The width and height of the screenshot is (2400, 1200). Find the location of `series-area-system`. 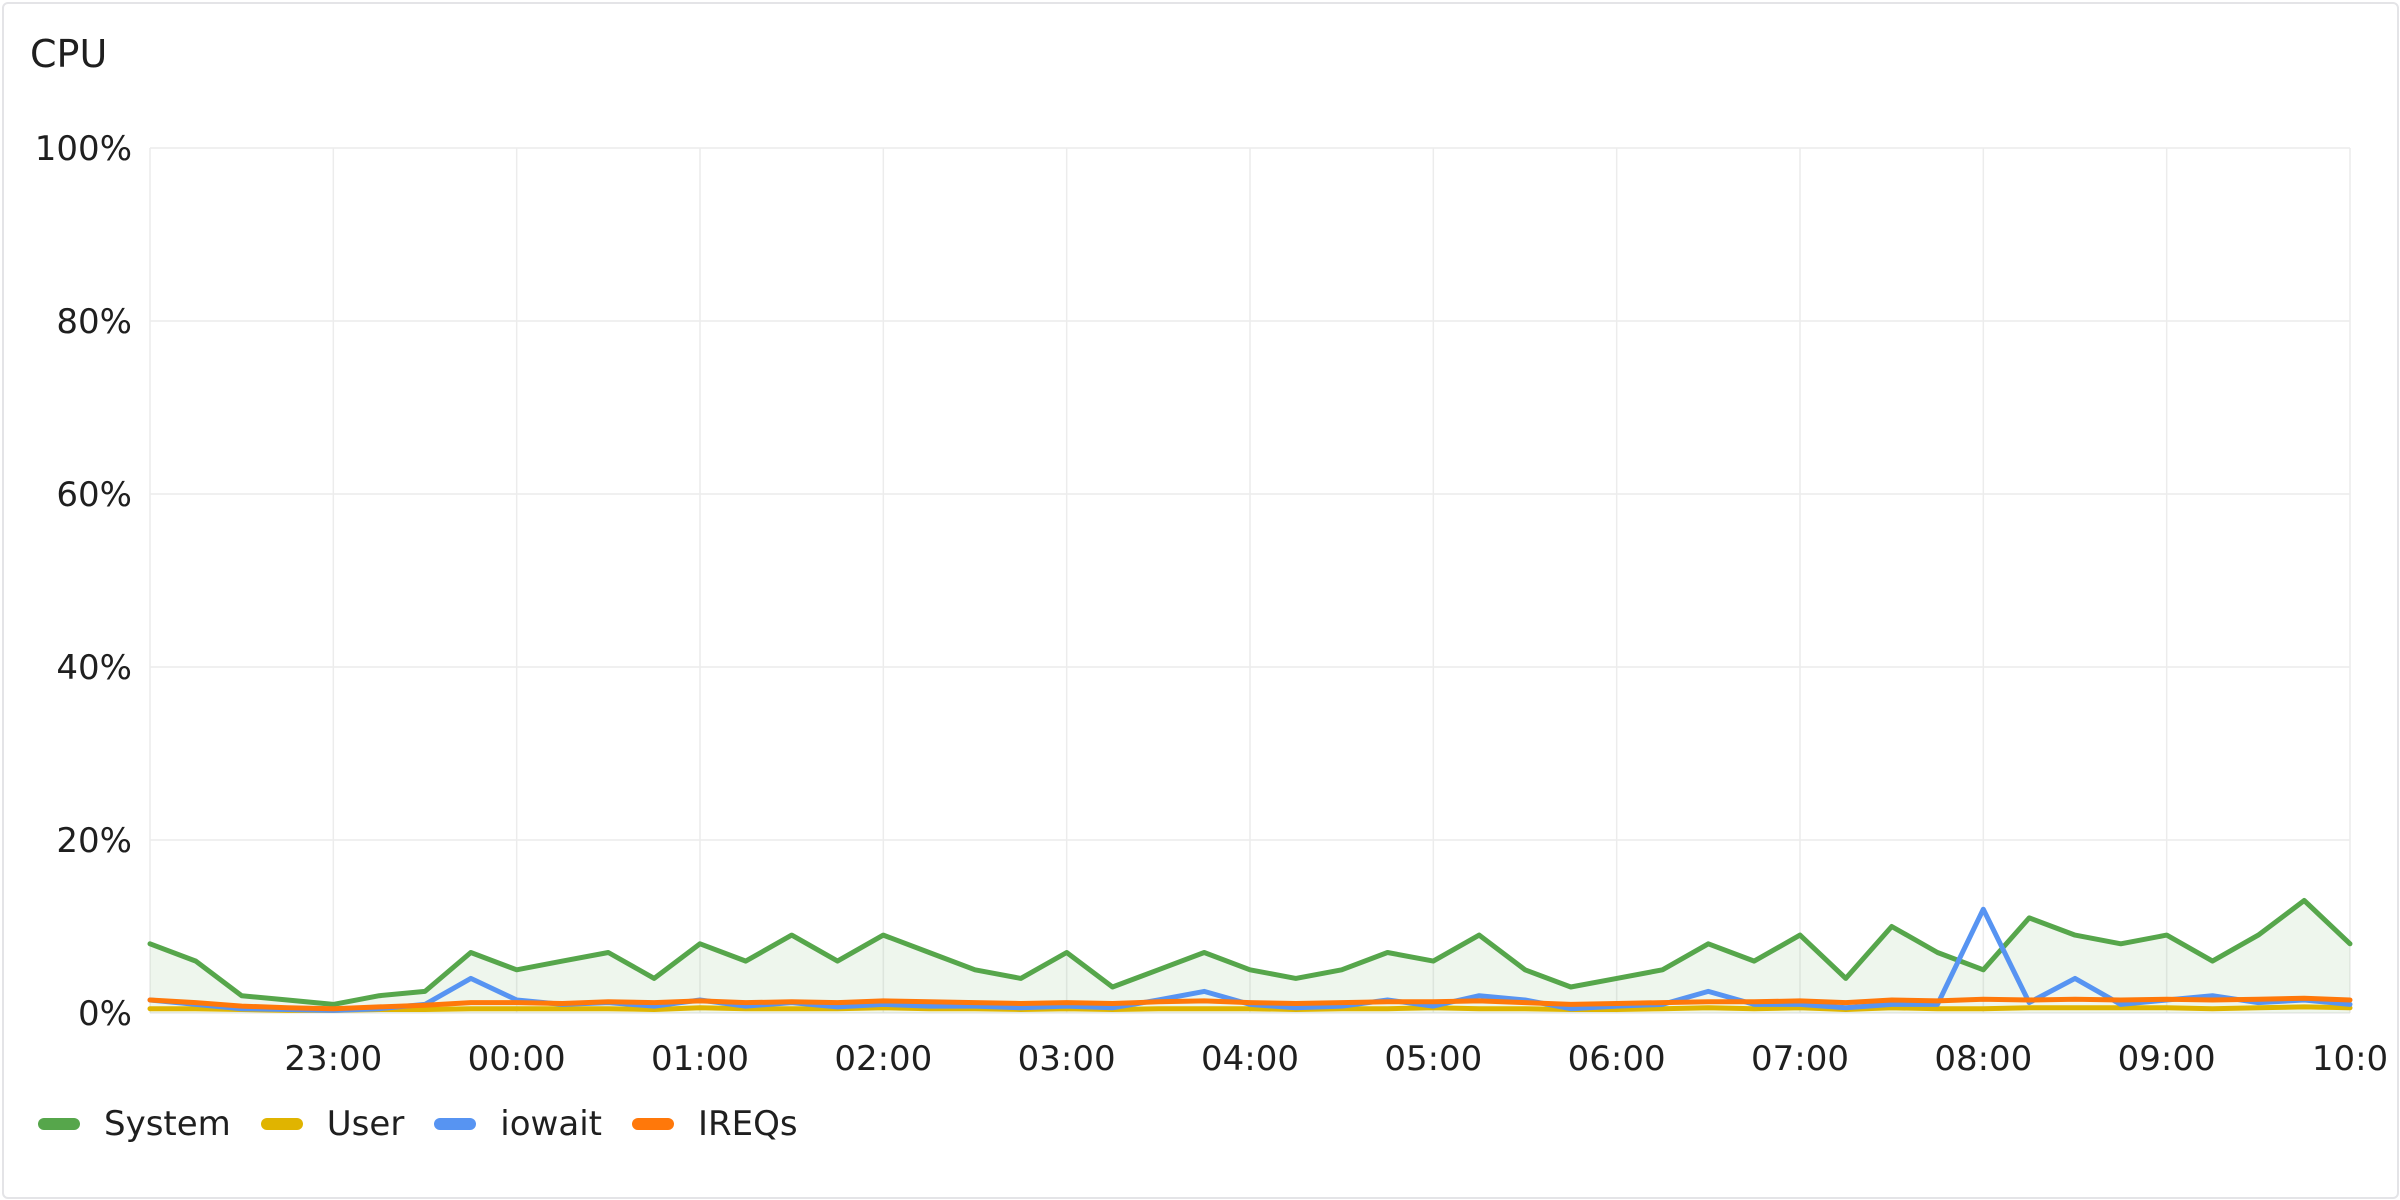

series-area-system is located at coordinates (1250, 956).